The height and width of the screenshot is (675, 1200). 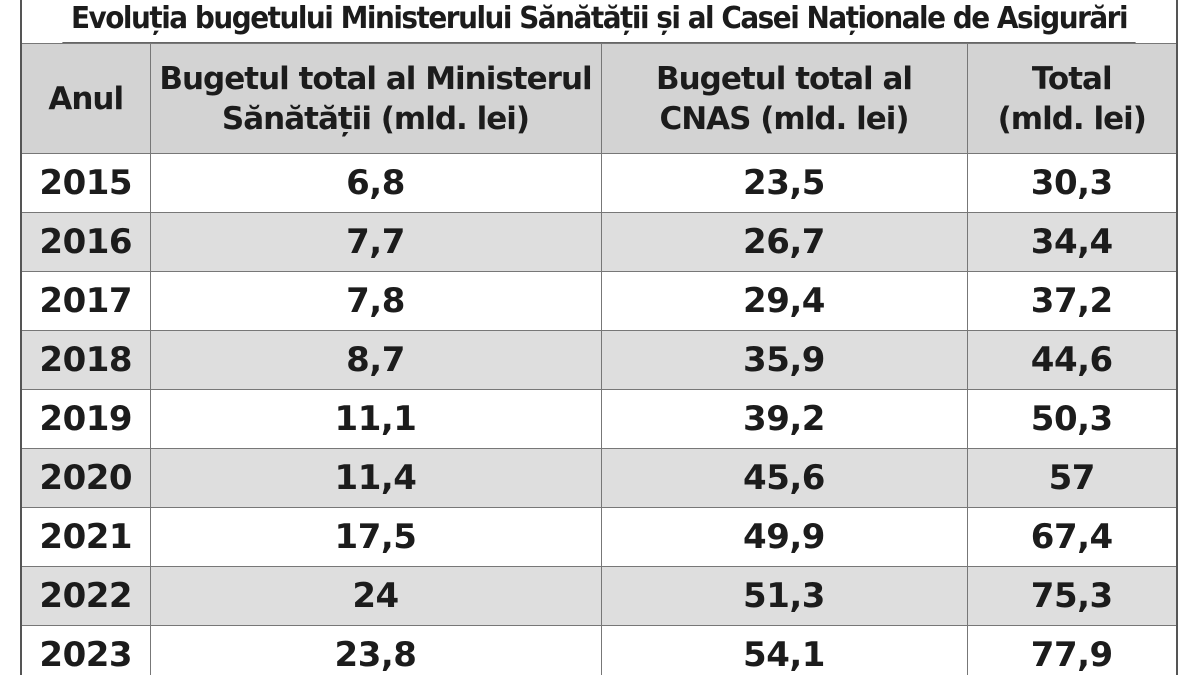 I want to click on header-cnas-line2: CNAS (mld. lei), so click(x=784, y=118).